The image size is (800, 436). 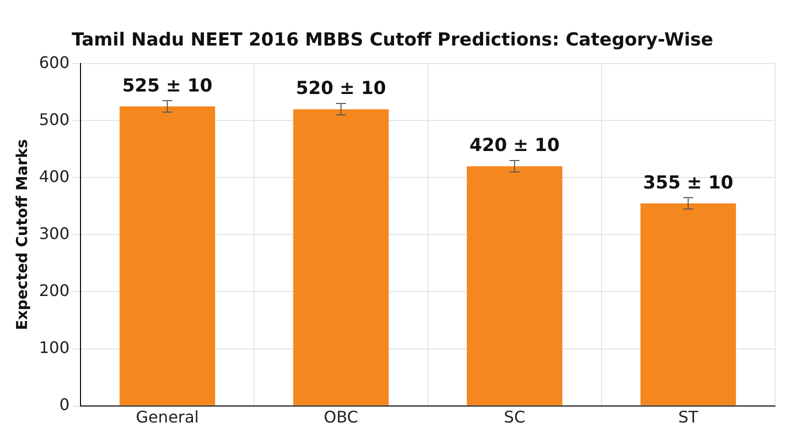 What do you see at coordinates (515, 417) in the screenshot?
I see `x-tick-label: SC` at bounding box center [515, 417].